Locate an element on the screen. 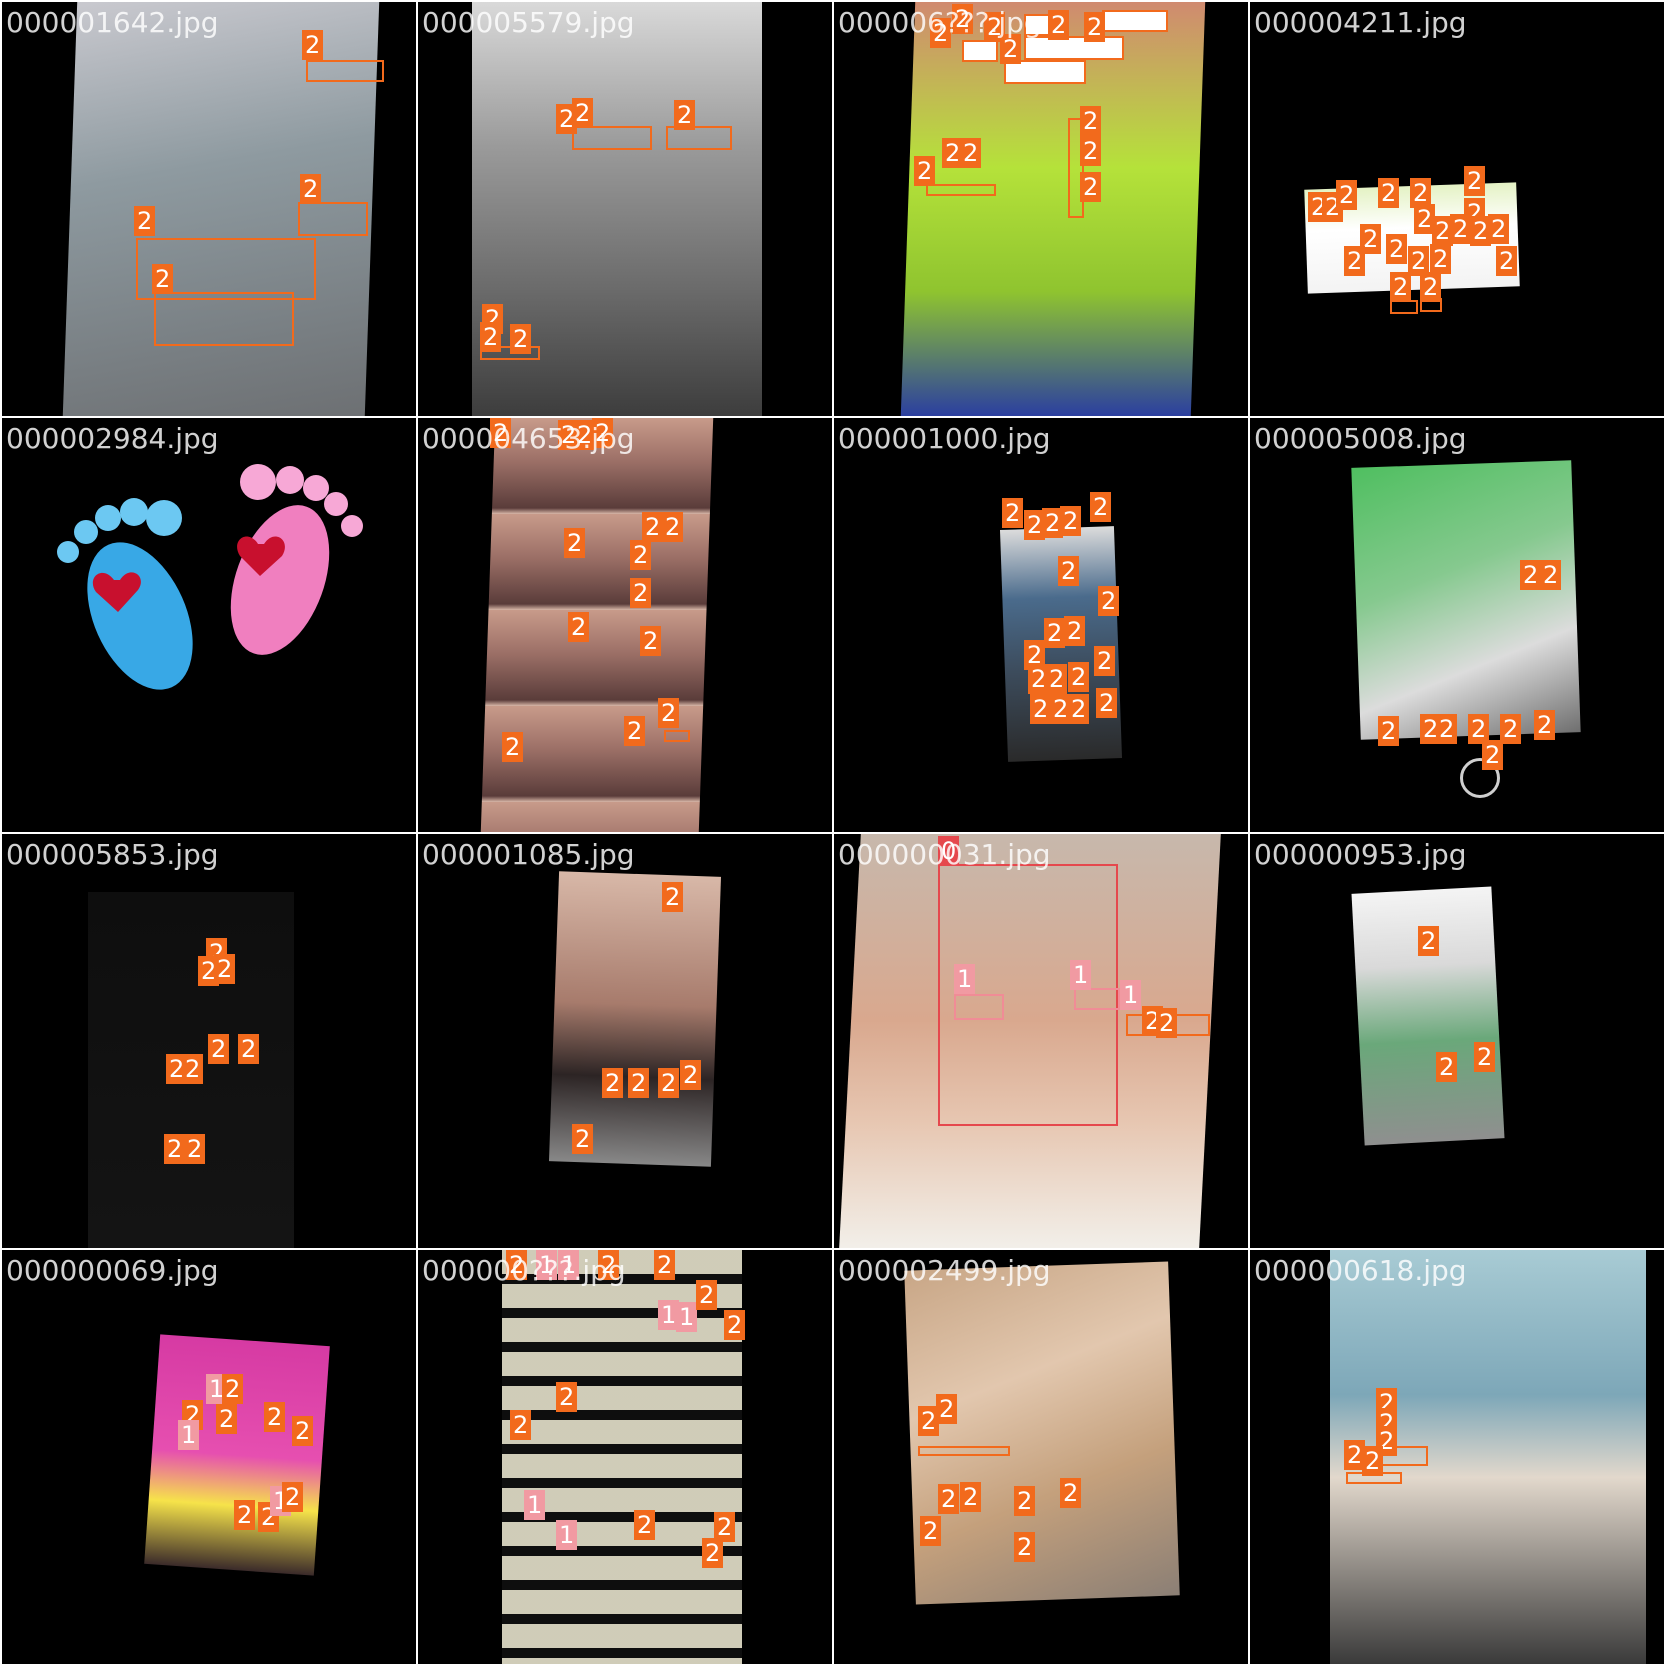 Image resolution: width=1664 pixels, height=1664 pixels. tile-000005579: 000005579.jpg 2 2 2 2 2 2 is located at coordinates (625, 209).